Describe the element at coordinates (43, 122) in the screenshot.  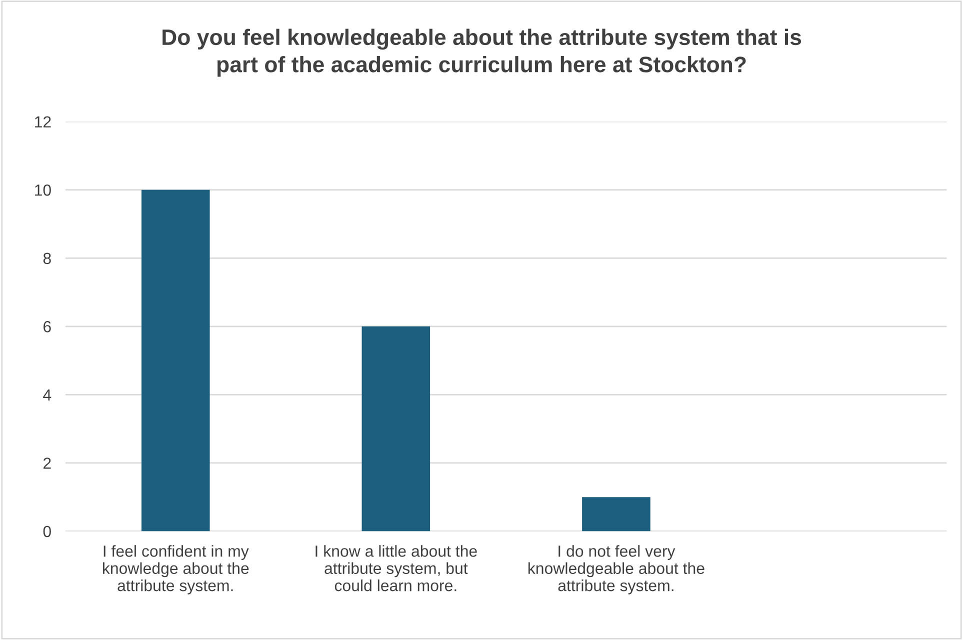
I see `y-tick-label: 12` at that location.